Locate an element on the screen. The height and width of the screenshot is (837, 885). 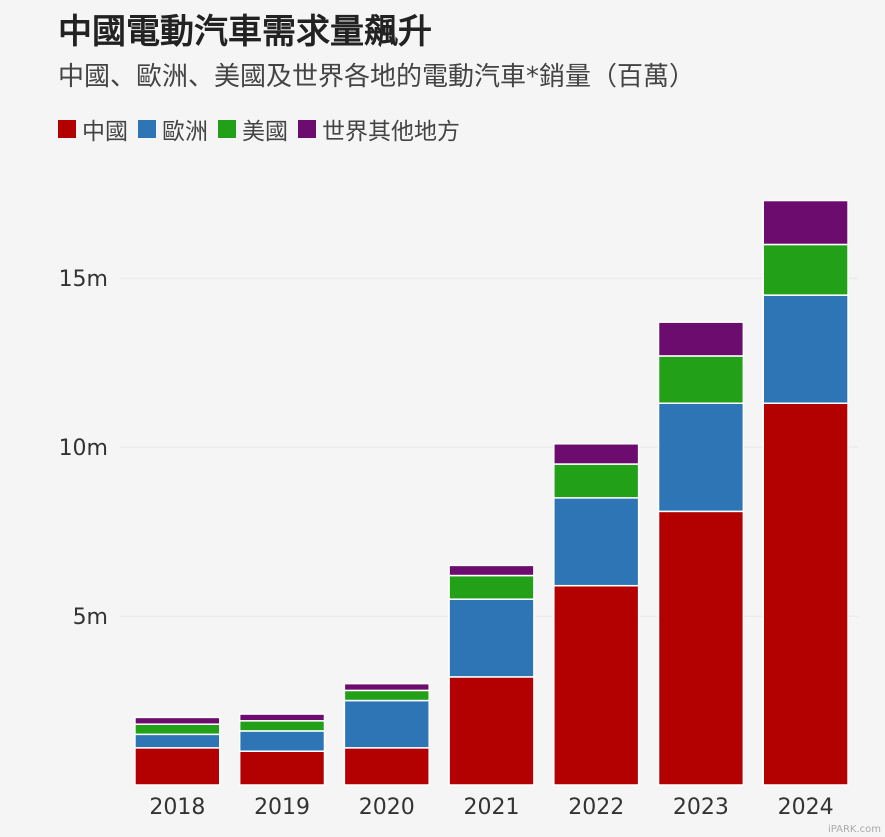
y-tick-label: 10m is located at coordinates (83, 448).